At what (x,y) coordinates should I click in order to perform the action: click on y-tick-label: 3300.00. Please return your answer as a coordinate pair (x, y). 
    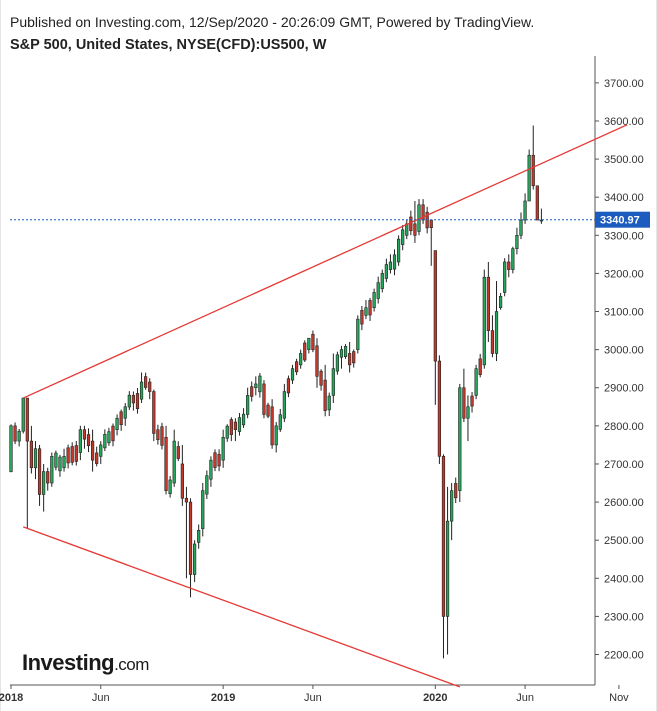
    Looking at the image, I should click on (624, 236).